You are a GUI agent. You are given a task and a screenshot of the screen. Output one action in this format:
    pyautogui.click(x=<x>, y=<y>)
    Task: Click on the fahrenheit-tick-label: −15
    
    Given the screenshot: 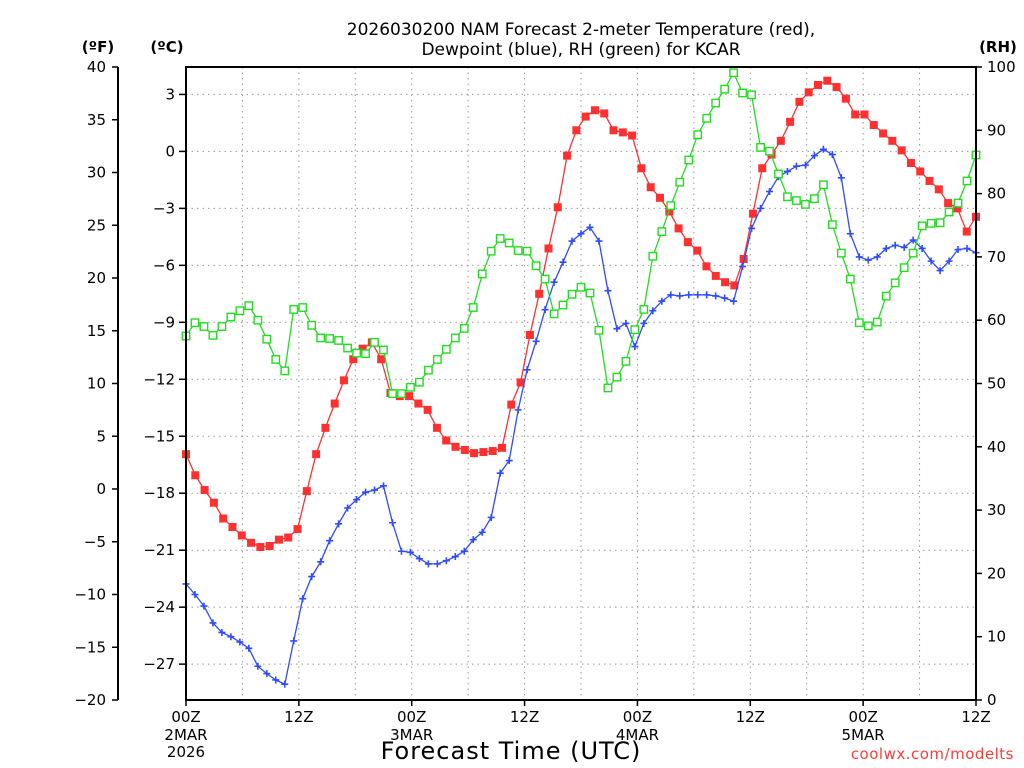 What is the action you would take?
    pyautogui.click(x=90, y=647)
    